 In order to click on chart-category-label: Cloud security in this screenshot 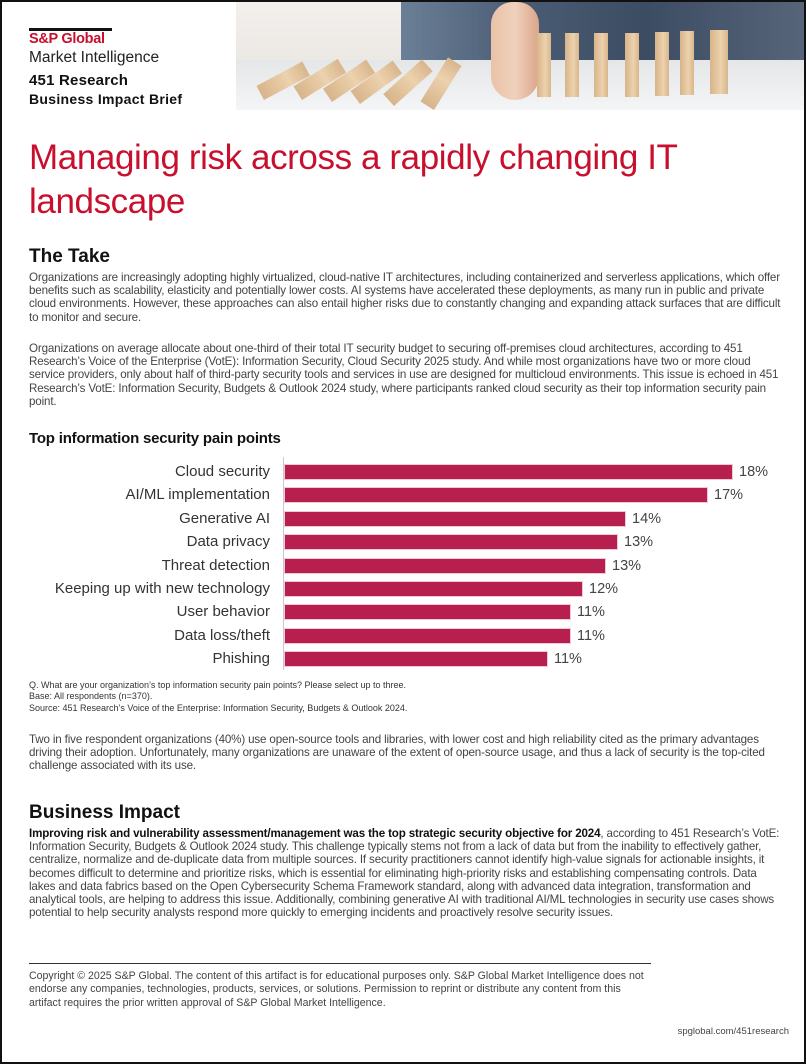, I will do `click(222, 471)`.